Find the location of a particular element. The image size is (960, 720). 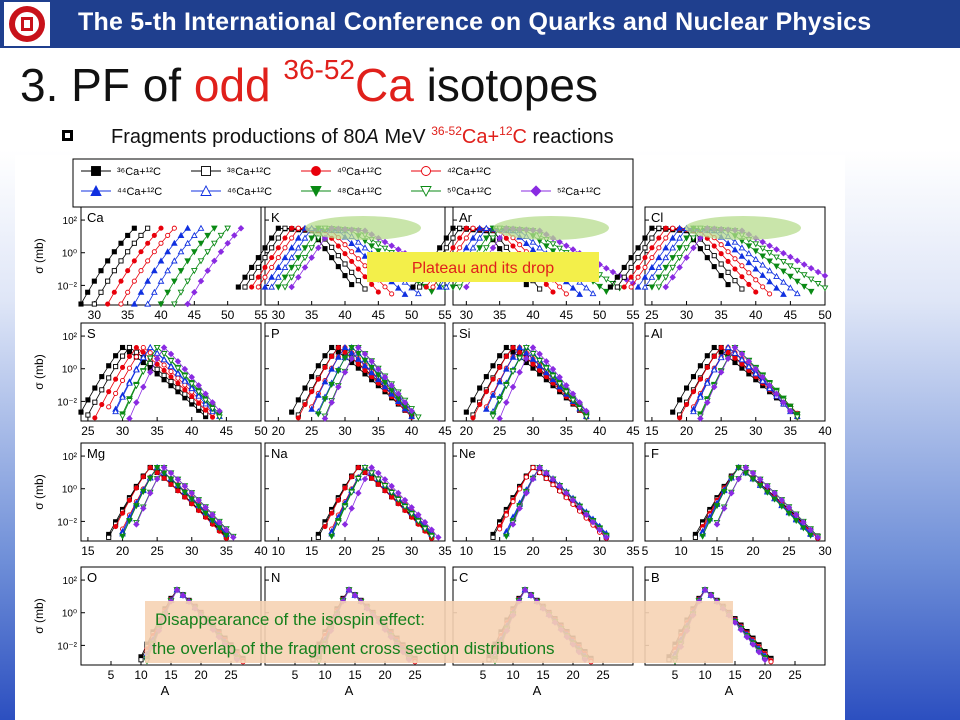

y-tick-label: 10⁰ is located at coordinates (69, 370).